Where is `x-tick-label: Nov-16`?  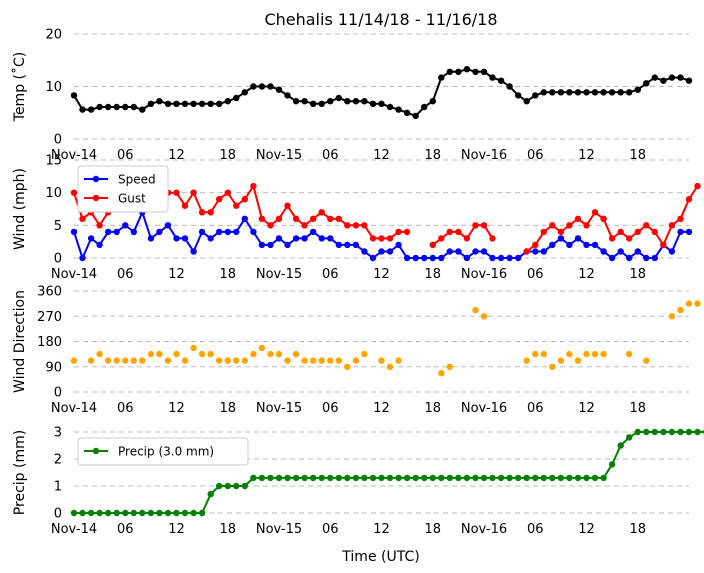
x-tick-label: Nov-16 is located at coordinates (484, 408).